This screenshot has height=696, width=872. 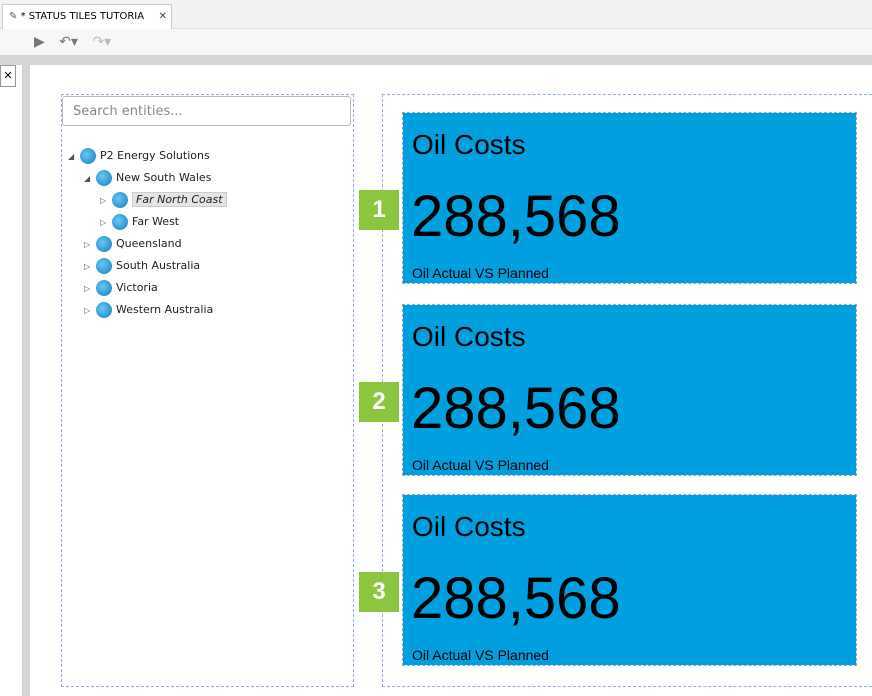 I want to click on tree-node: ◢ P2 Energy Solutions, so click(x=139, y=156).